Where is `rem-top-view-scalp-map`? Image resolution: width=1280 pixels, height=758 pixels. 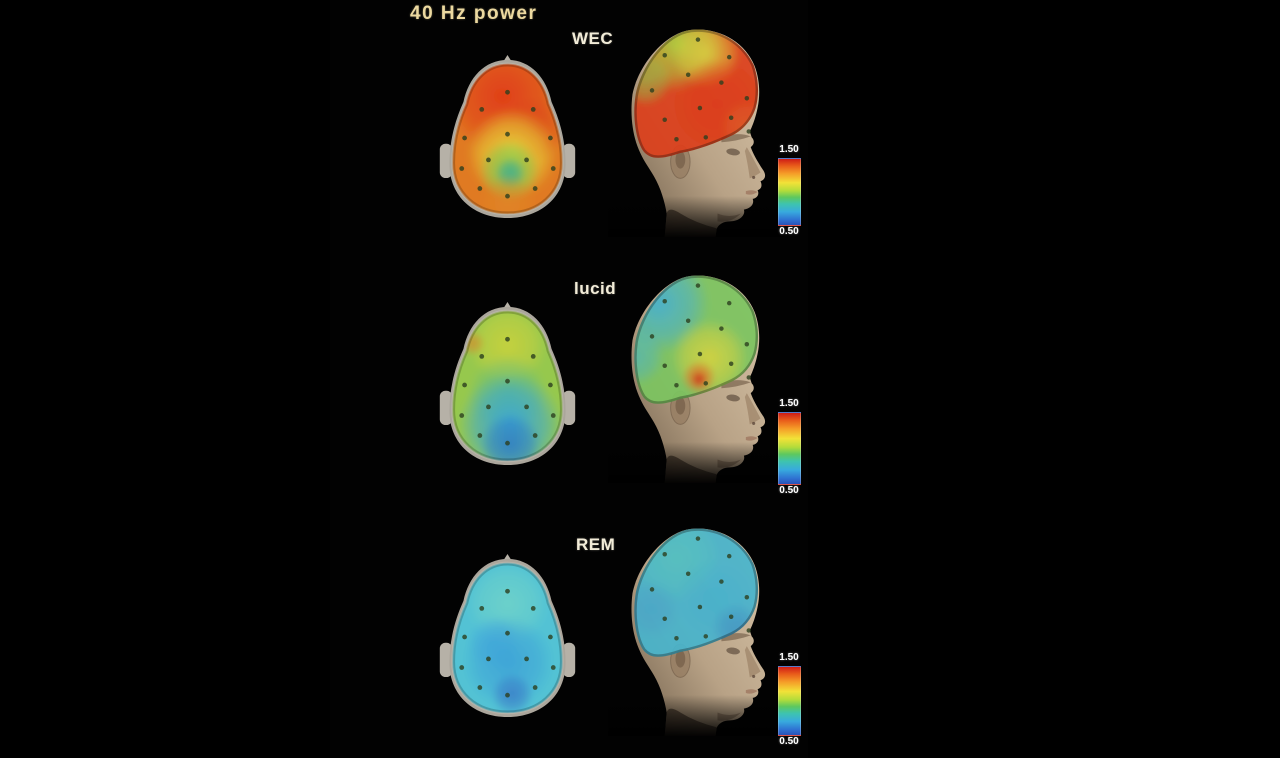
rem-top-view-scalp-map is located at coordinates (507, 637).